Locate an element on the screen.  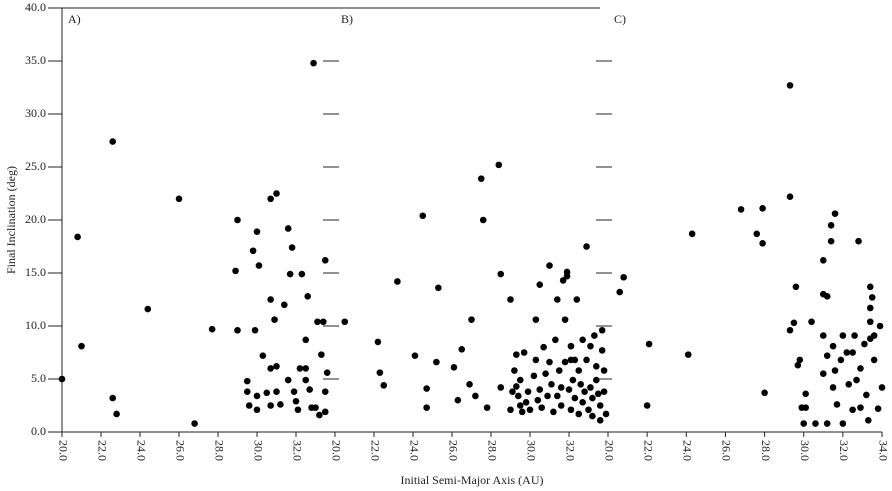
y-tick-label: 35.0 is located at coordinates (35, 60).